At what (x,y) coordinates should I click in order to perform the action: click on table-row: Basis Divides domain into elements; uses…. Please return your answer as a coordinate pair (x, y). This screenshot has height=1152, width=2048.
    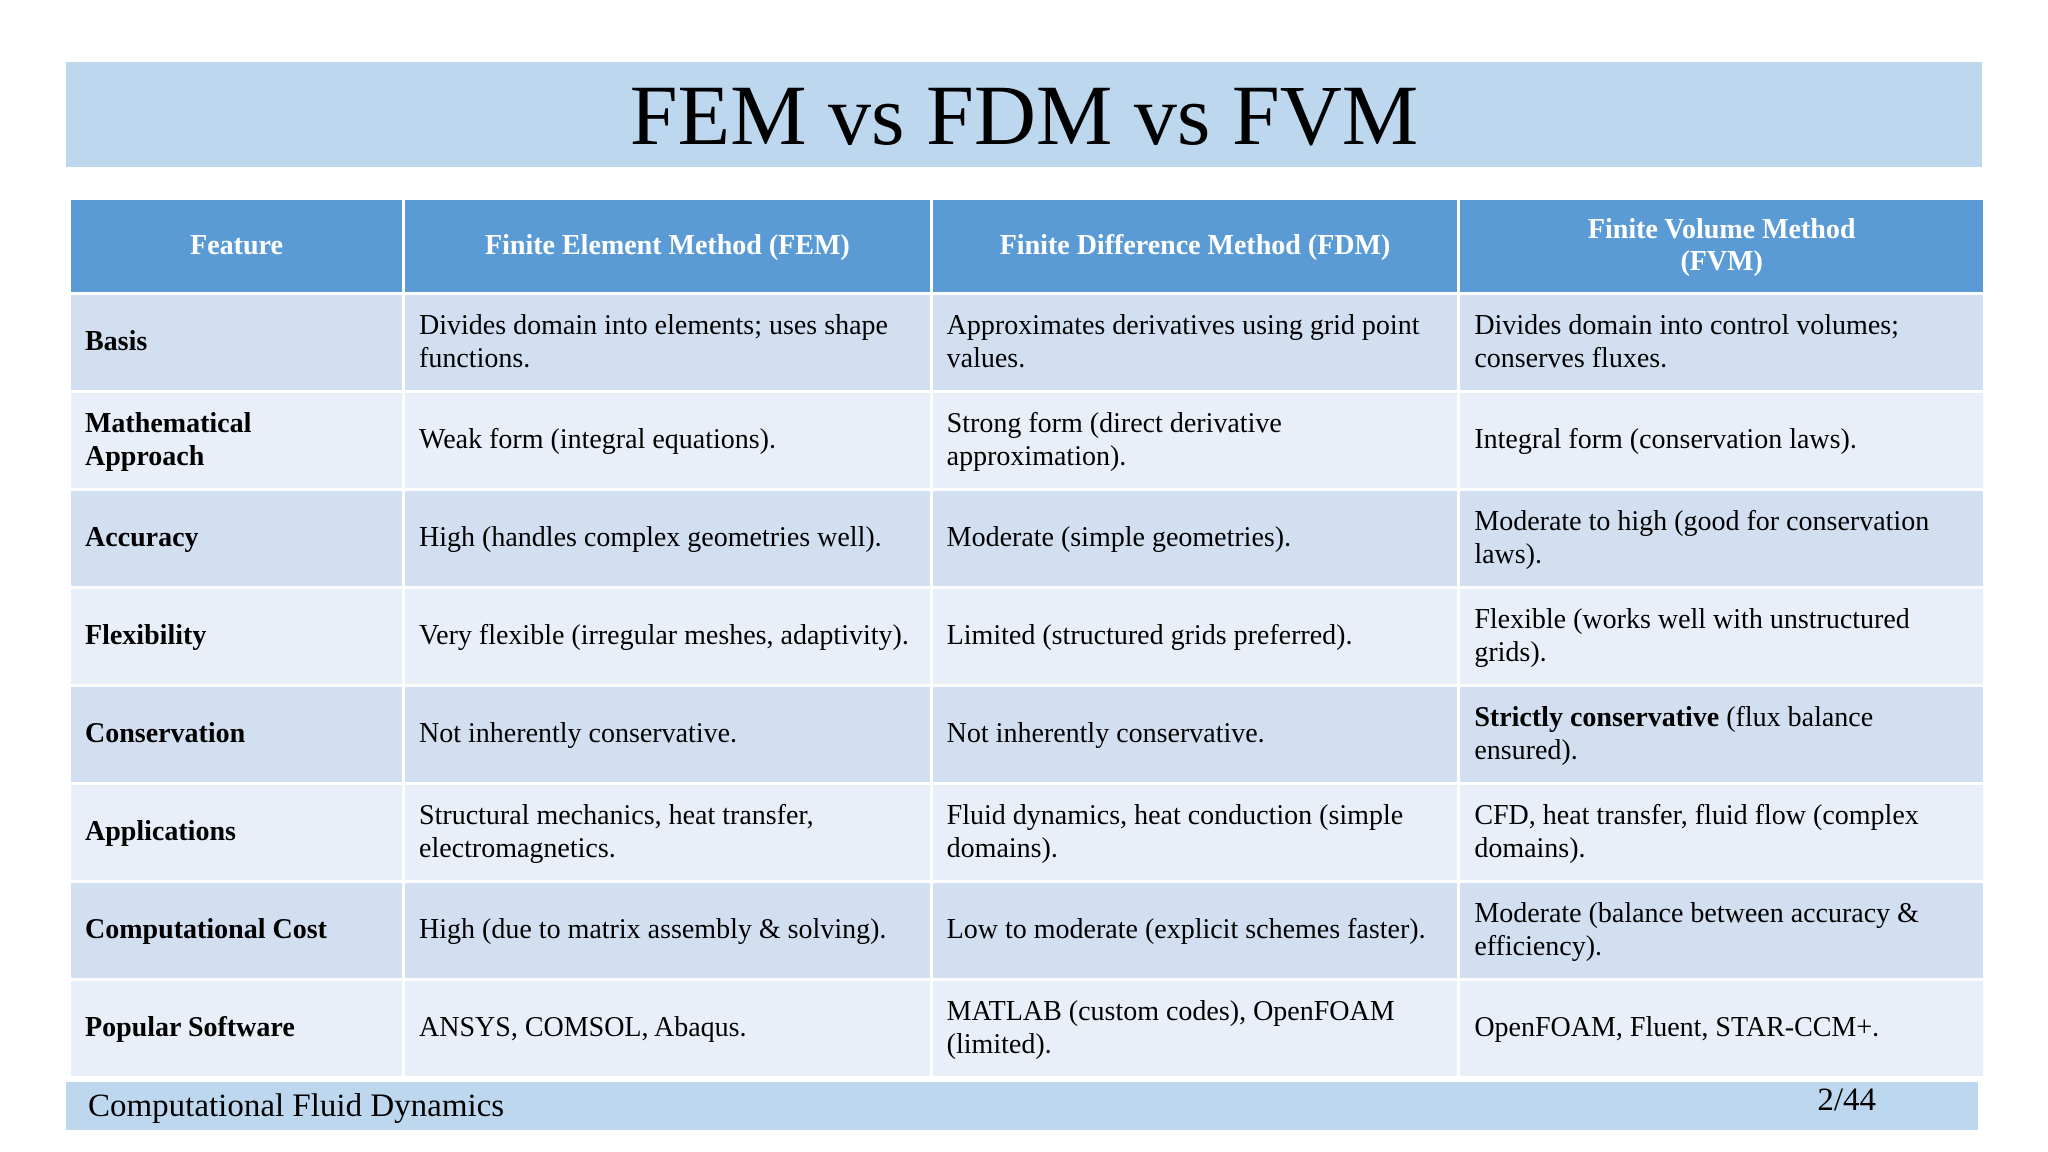
    Looking at the image, I should click on (1027, 342).